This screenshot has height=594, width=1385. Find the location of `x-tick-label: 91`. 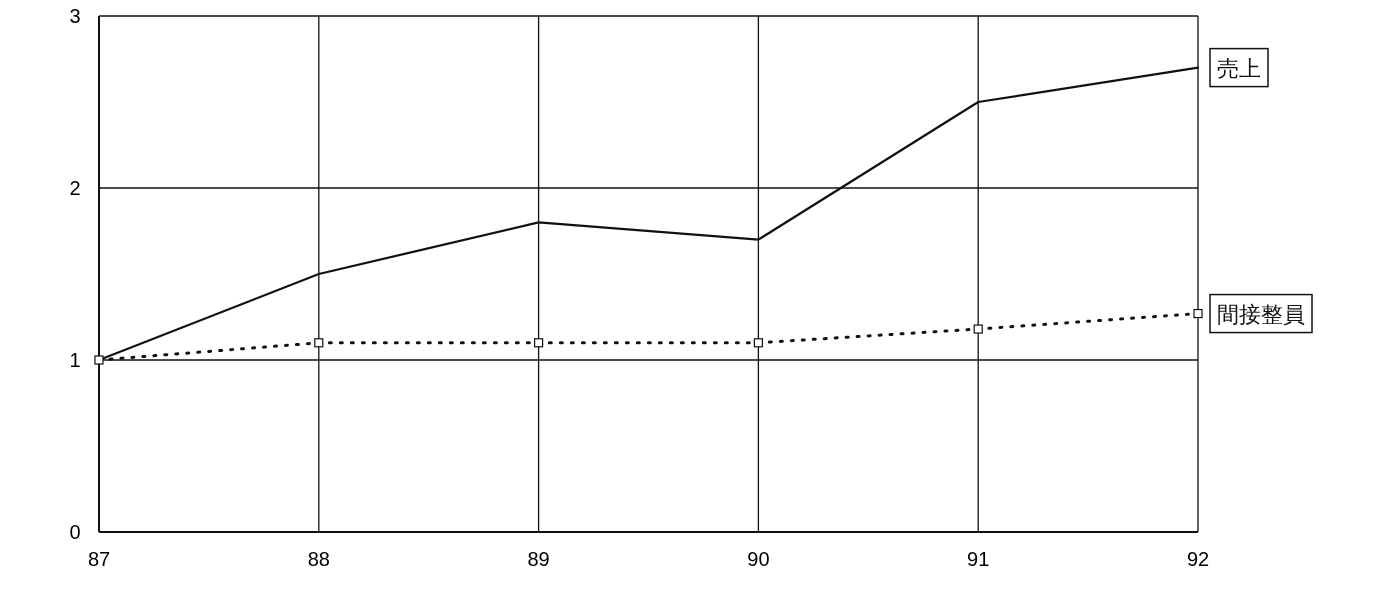

x-tick-label: 91 is located at coordinates (978, 559).